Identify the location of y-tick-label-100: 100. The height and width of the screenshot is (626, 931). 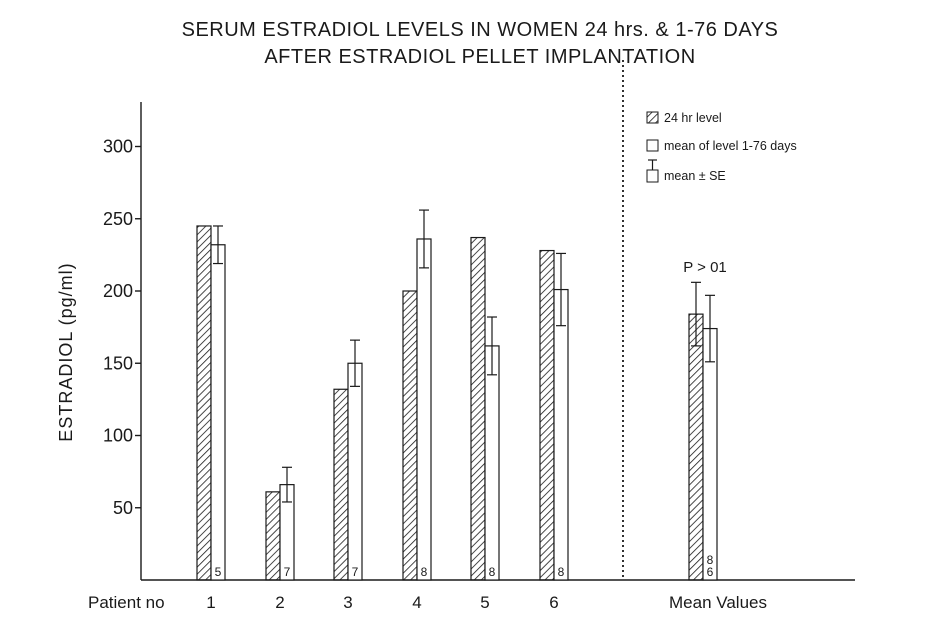
(118, 436).